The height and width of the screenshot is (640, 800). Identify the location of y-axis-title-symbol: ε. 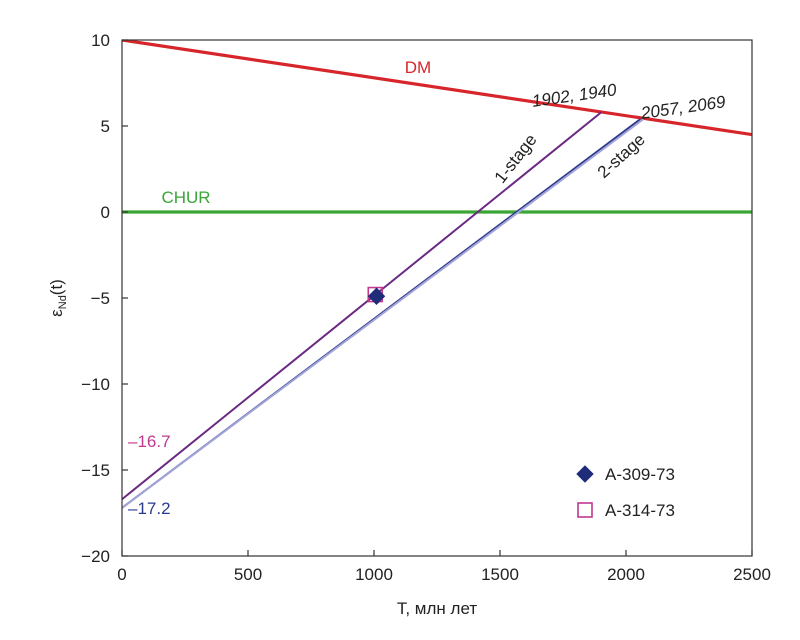
(56, 313).